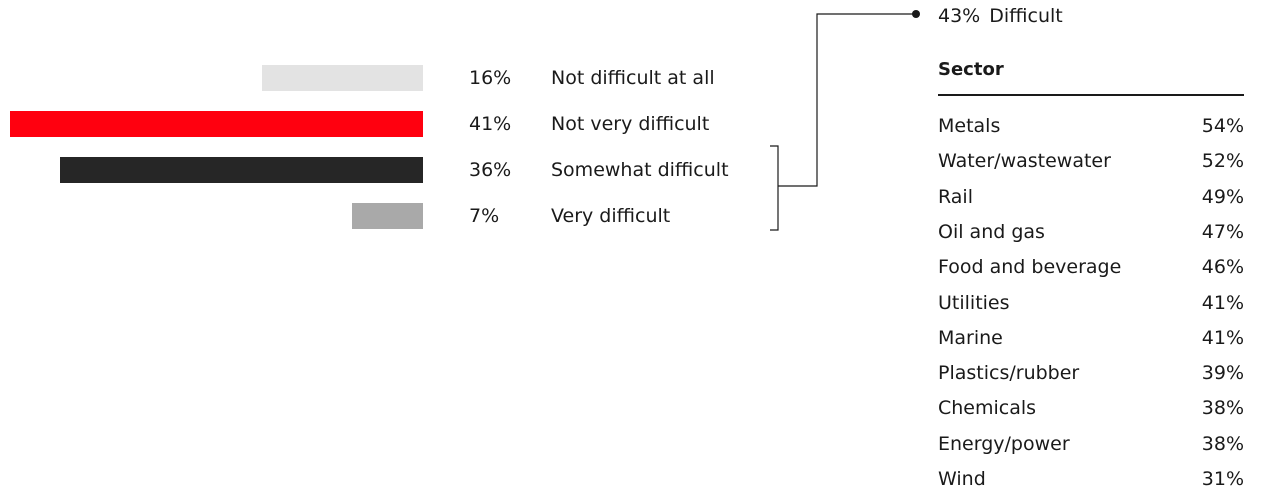 The width and height of the screenshot is (1268, 503). Describe the element at coordinates (1091, 485) in the screenshot. I see `table-row: Wind 31%` at that location.